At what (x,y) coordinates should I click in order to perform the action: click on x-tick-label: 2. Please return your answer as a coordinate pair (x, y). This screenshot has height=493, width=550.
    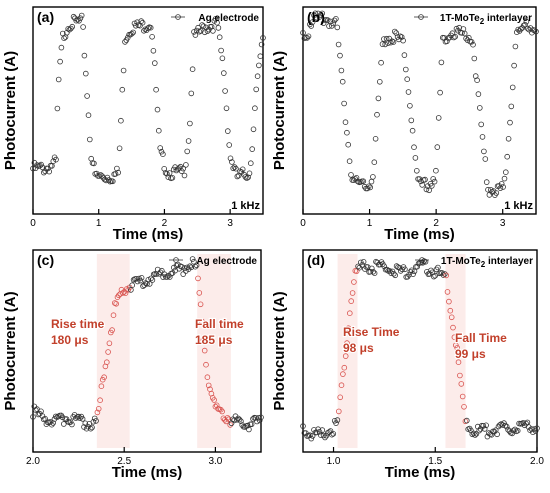
    Looking at the image, I should click on (436, 223).